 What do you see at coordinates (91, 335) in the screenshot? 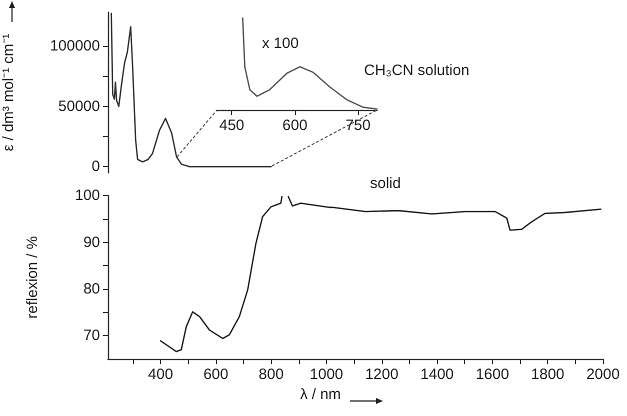
I see `y-tick-label: 70` at bounding box center [91, 335].